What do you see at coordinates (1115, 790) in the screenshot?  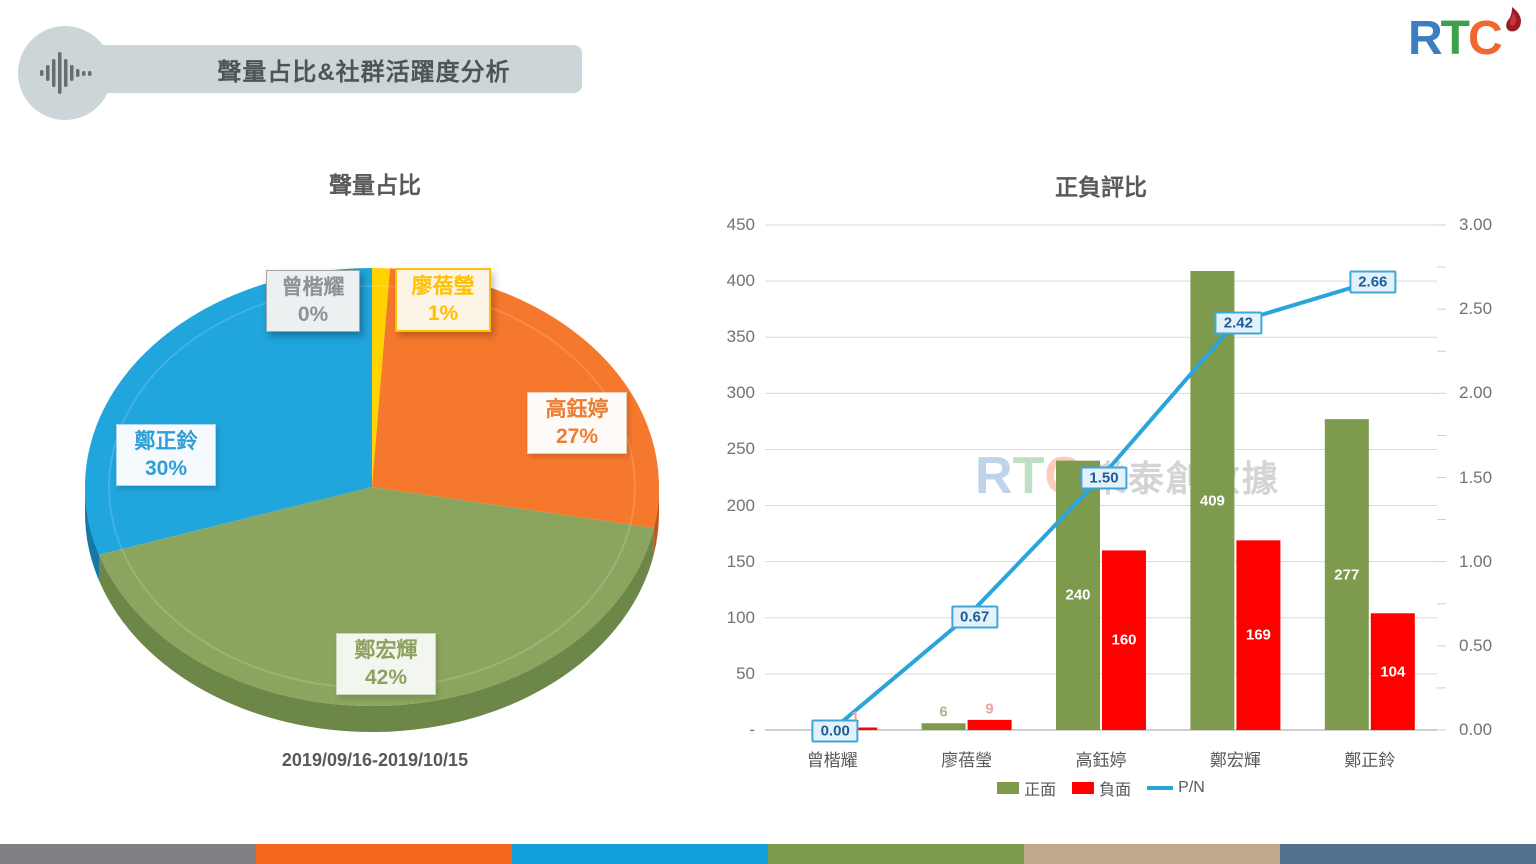 I see `legend-label-negative: 負面` at bounding box center [1115, 790].